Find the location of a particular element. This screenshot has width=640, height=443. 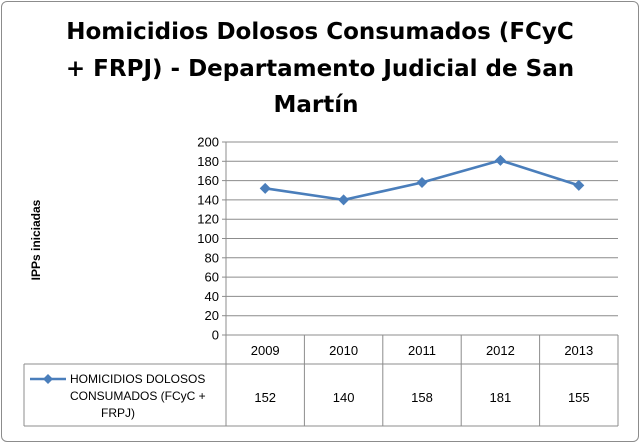

x-category-label-2013: 2013 is located at coordinates (578, 350).